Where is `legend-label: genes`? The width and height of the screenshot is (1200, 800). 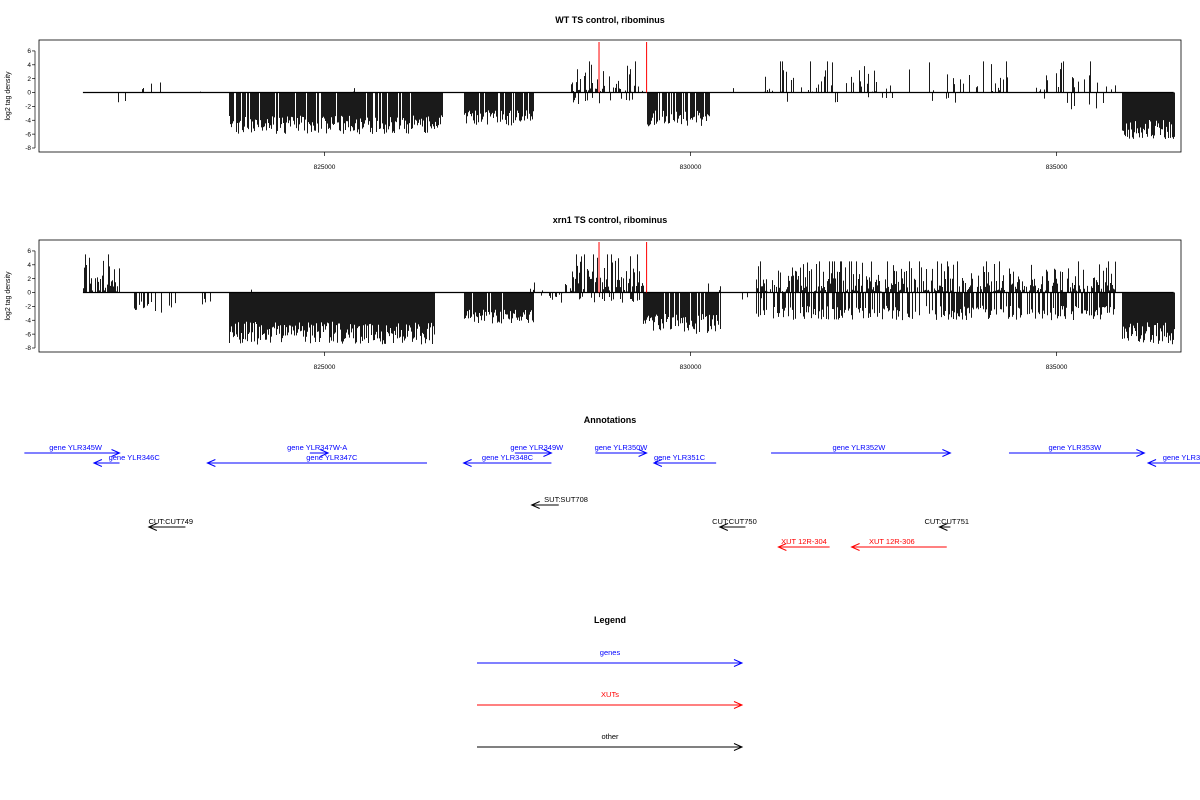 legend-label: genes is located at coordinates (610, 652).